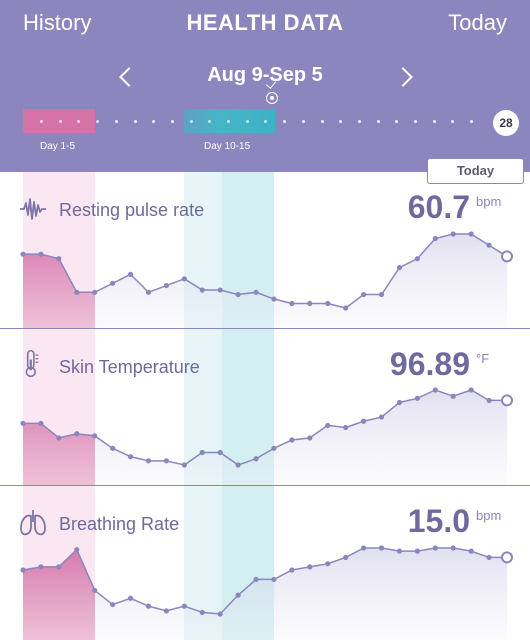 The width and height of the screenshot is (530, 640). I want to click on panel-divider, so click(265, 328).